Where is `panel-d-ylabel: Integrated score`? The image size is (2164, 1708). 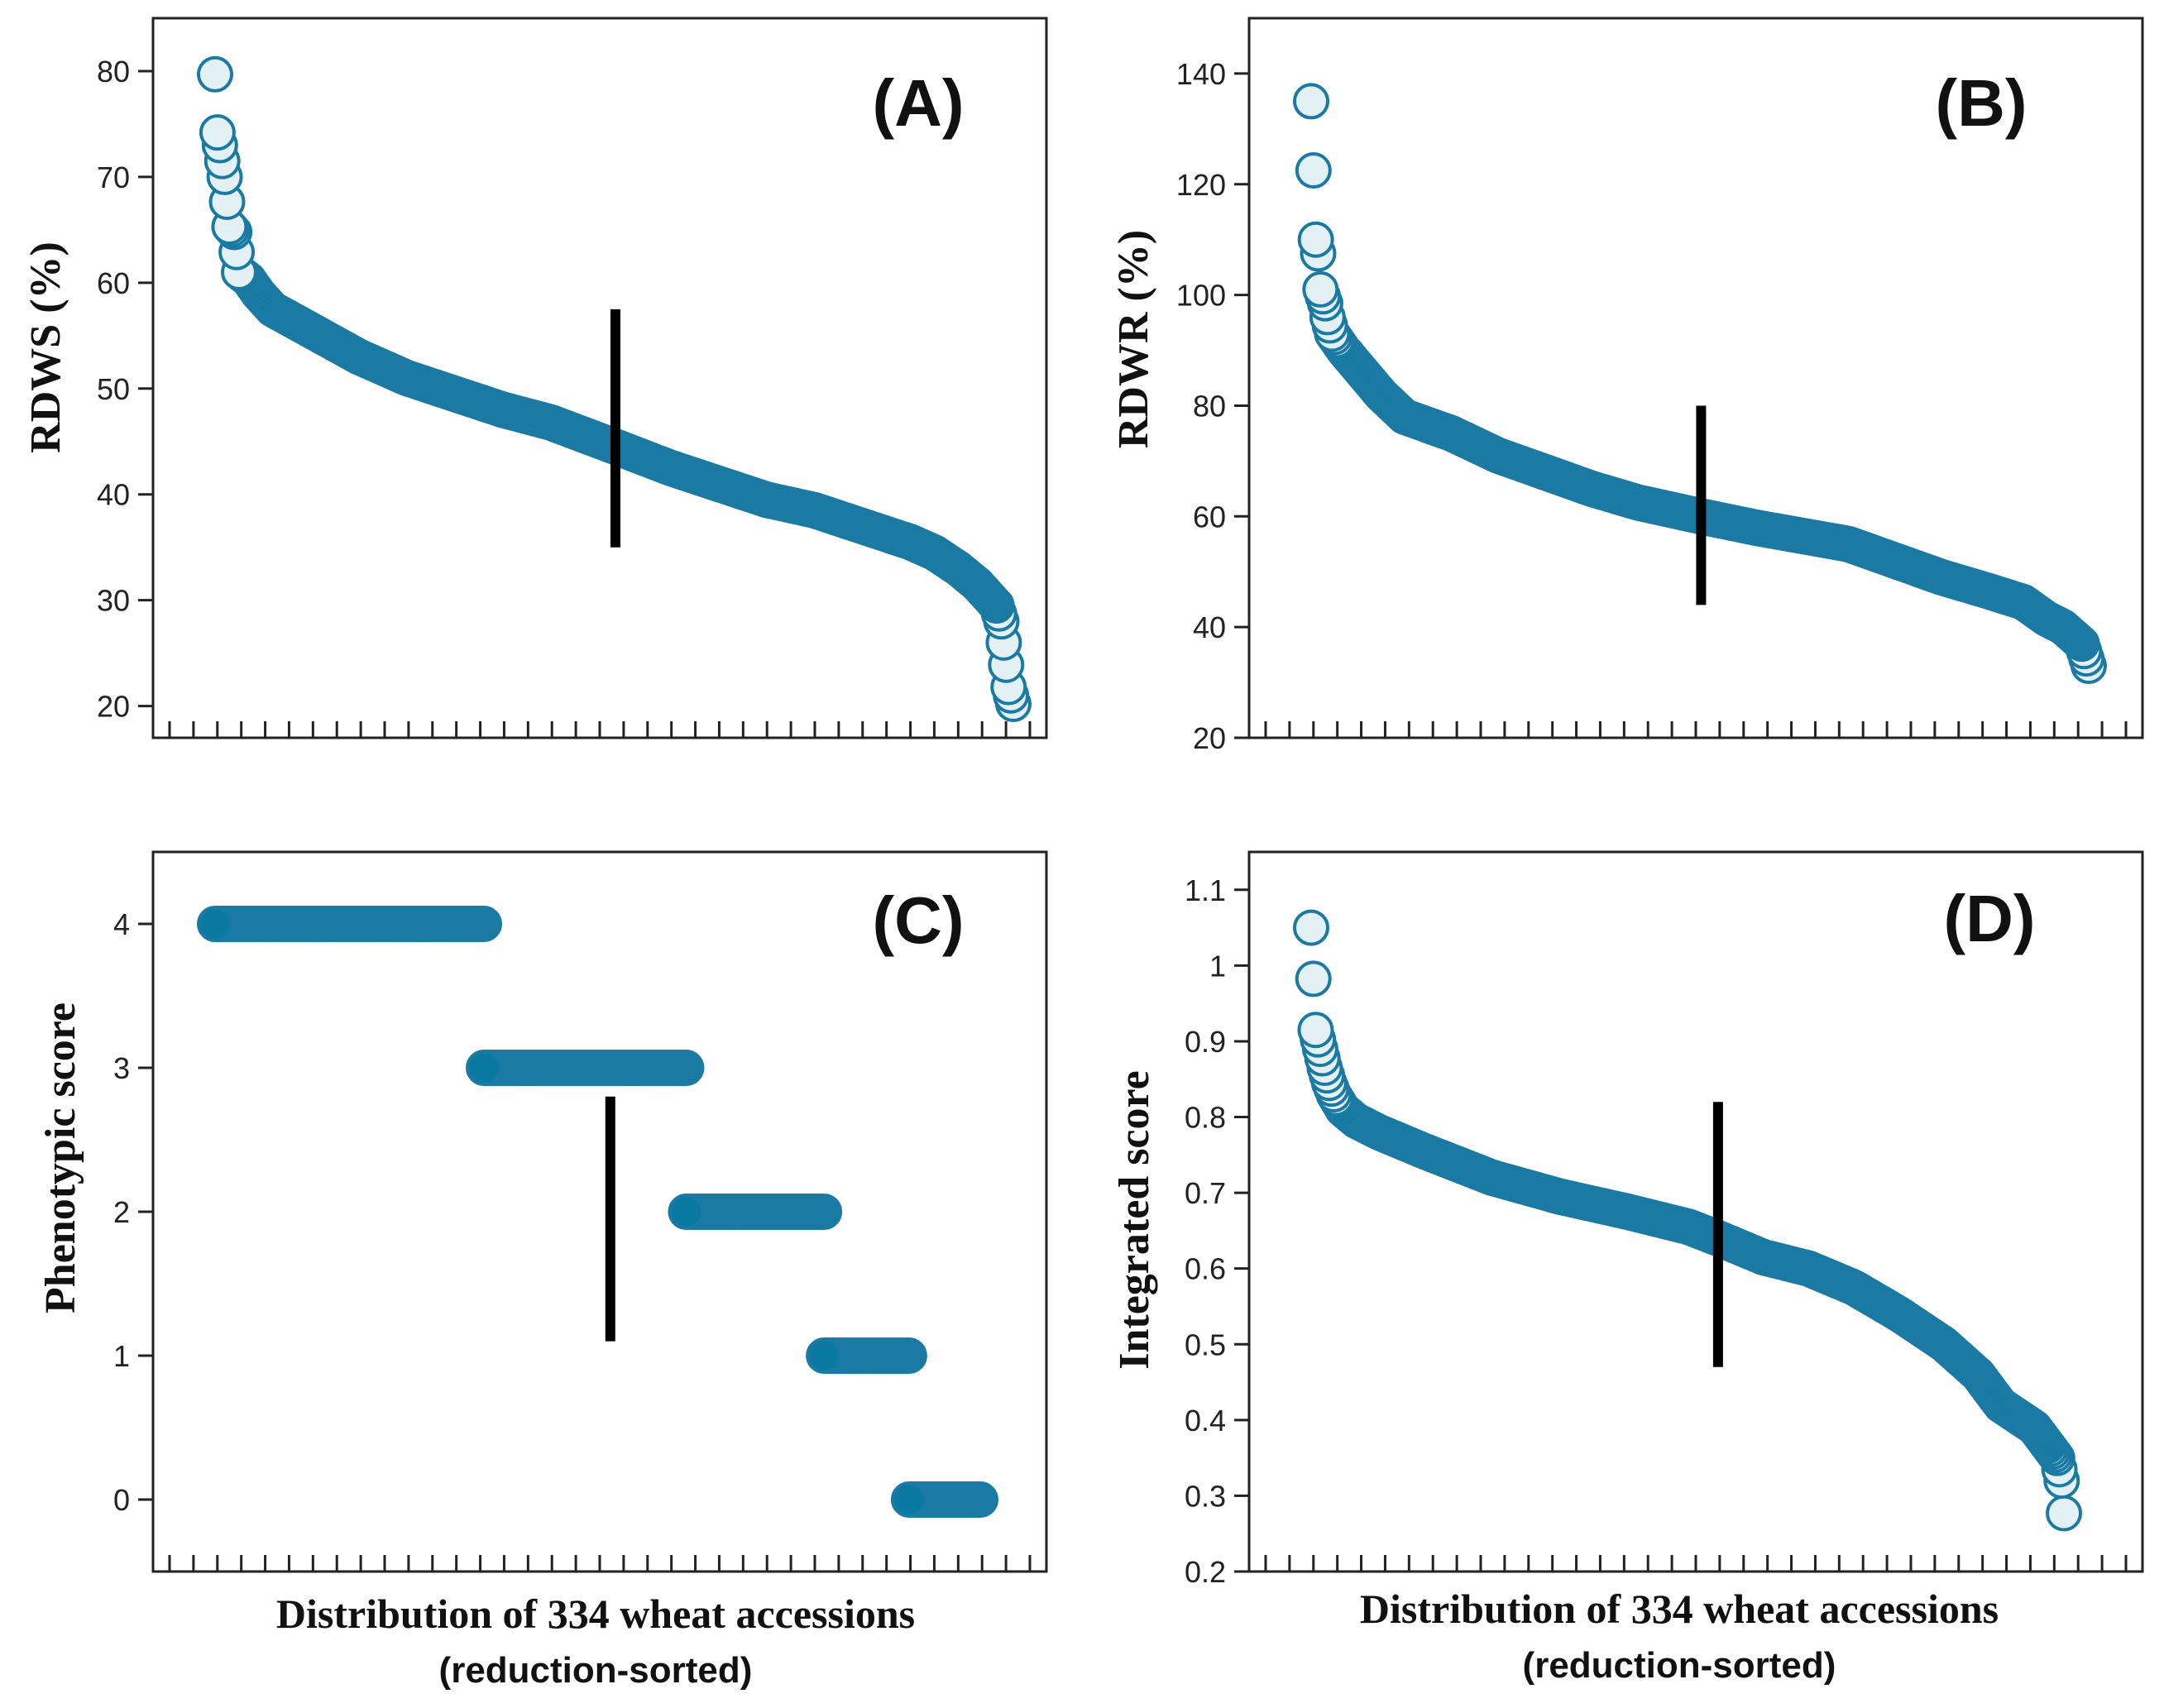 panel-d-ylabel: Integrated score is located at coordinates (1134, 1220).